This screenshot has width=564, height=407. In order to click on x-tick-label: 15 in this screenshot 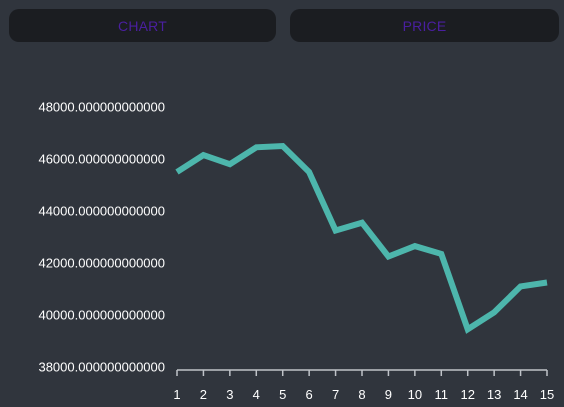, I will do `click(547, 394)`.